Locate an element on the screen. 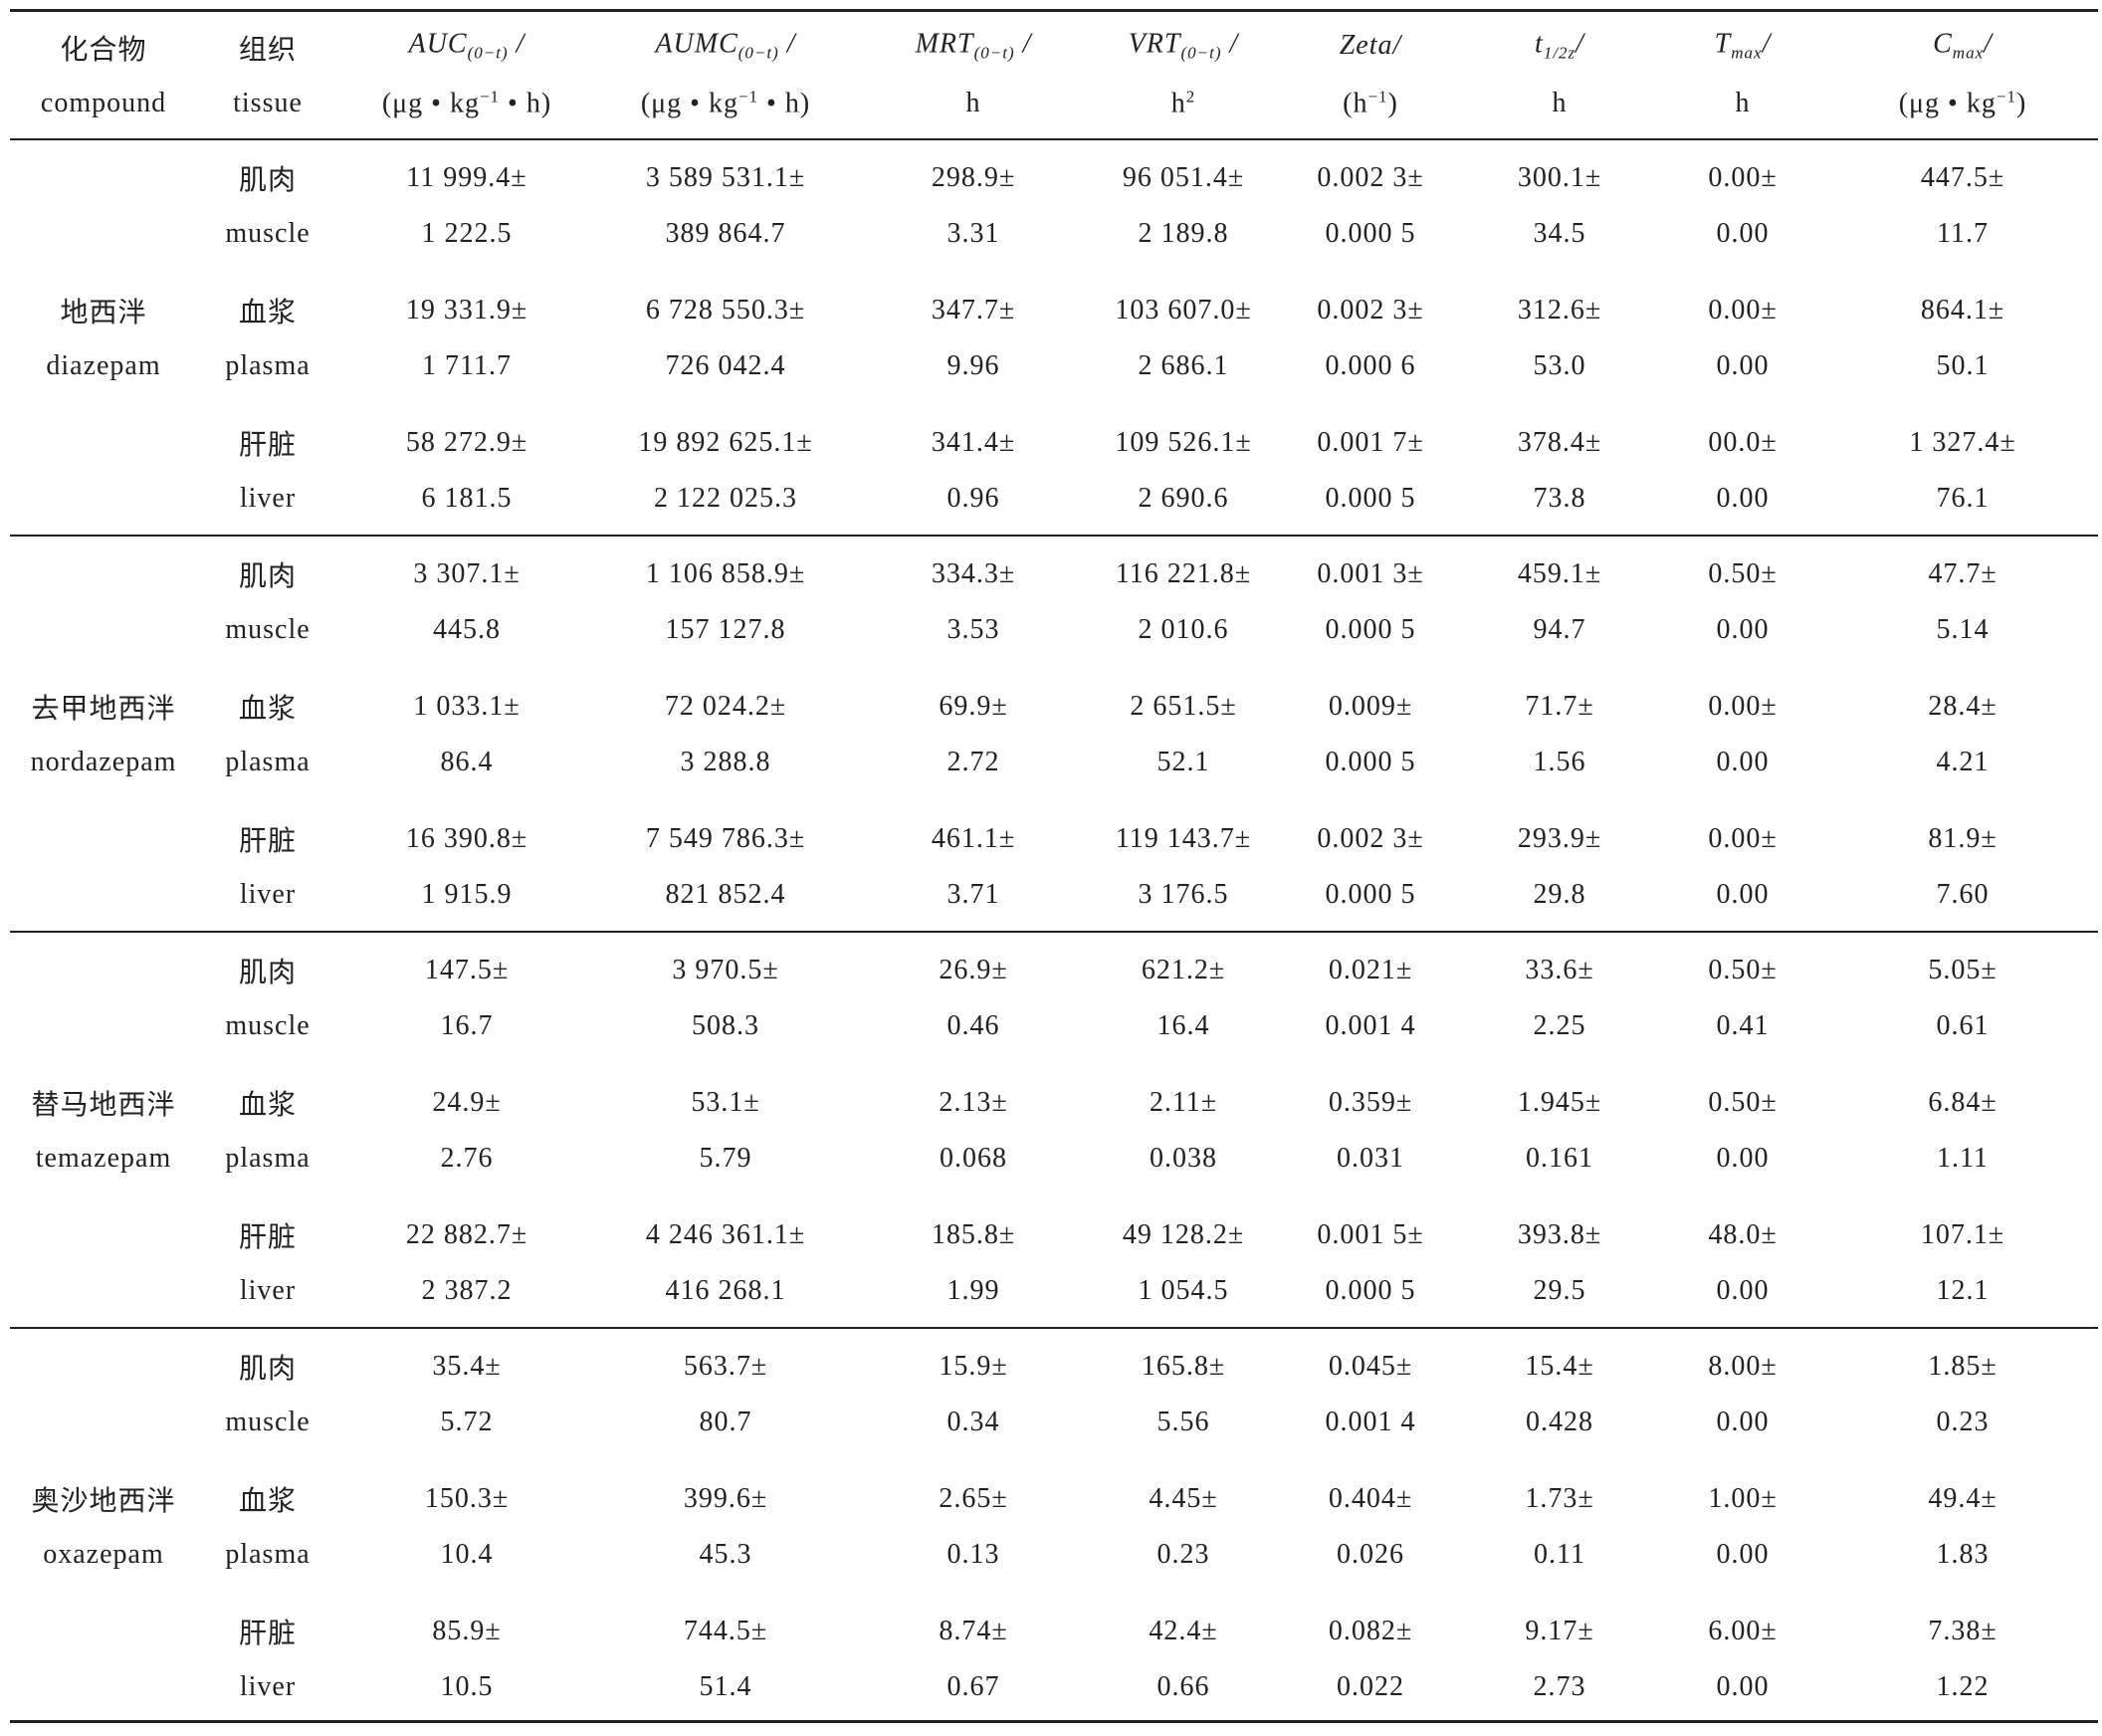 This screenshot has height=1736, width=2102. value-mean: 459.1± is located at coordinates (1560, 574).